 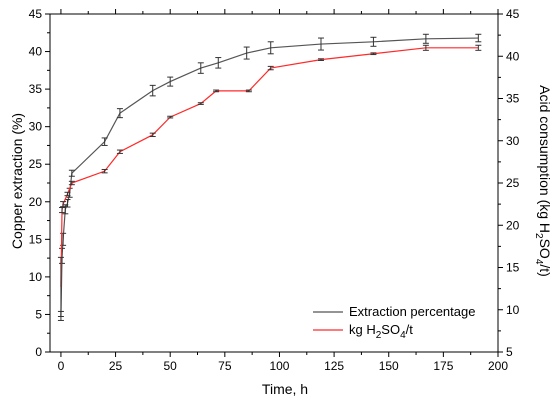 I want to click on legend-label-acid: kg H2SO4/t, so click(x=381, y=331).